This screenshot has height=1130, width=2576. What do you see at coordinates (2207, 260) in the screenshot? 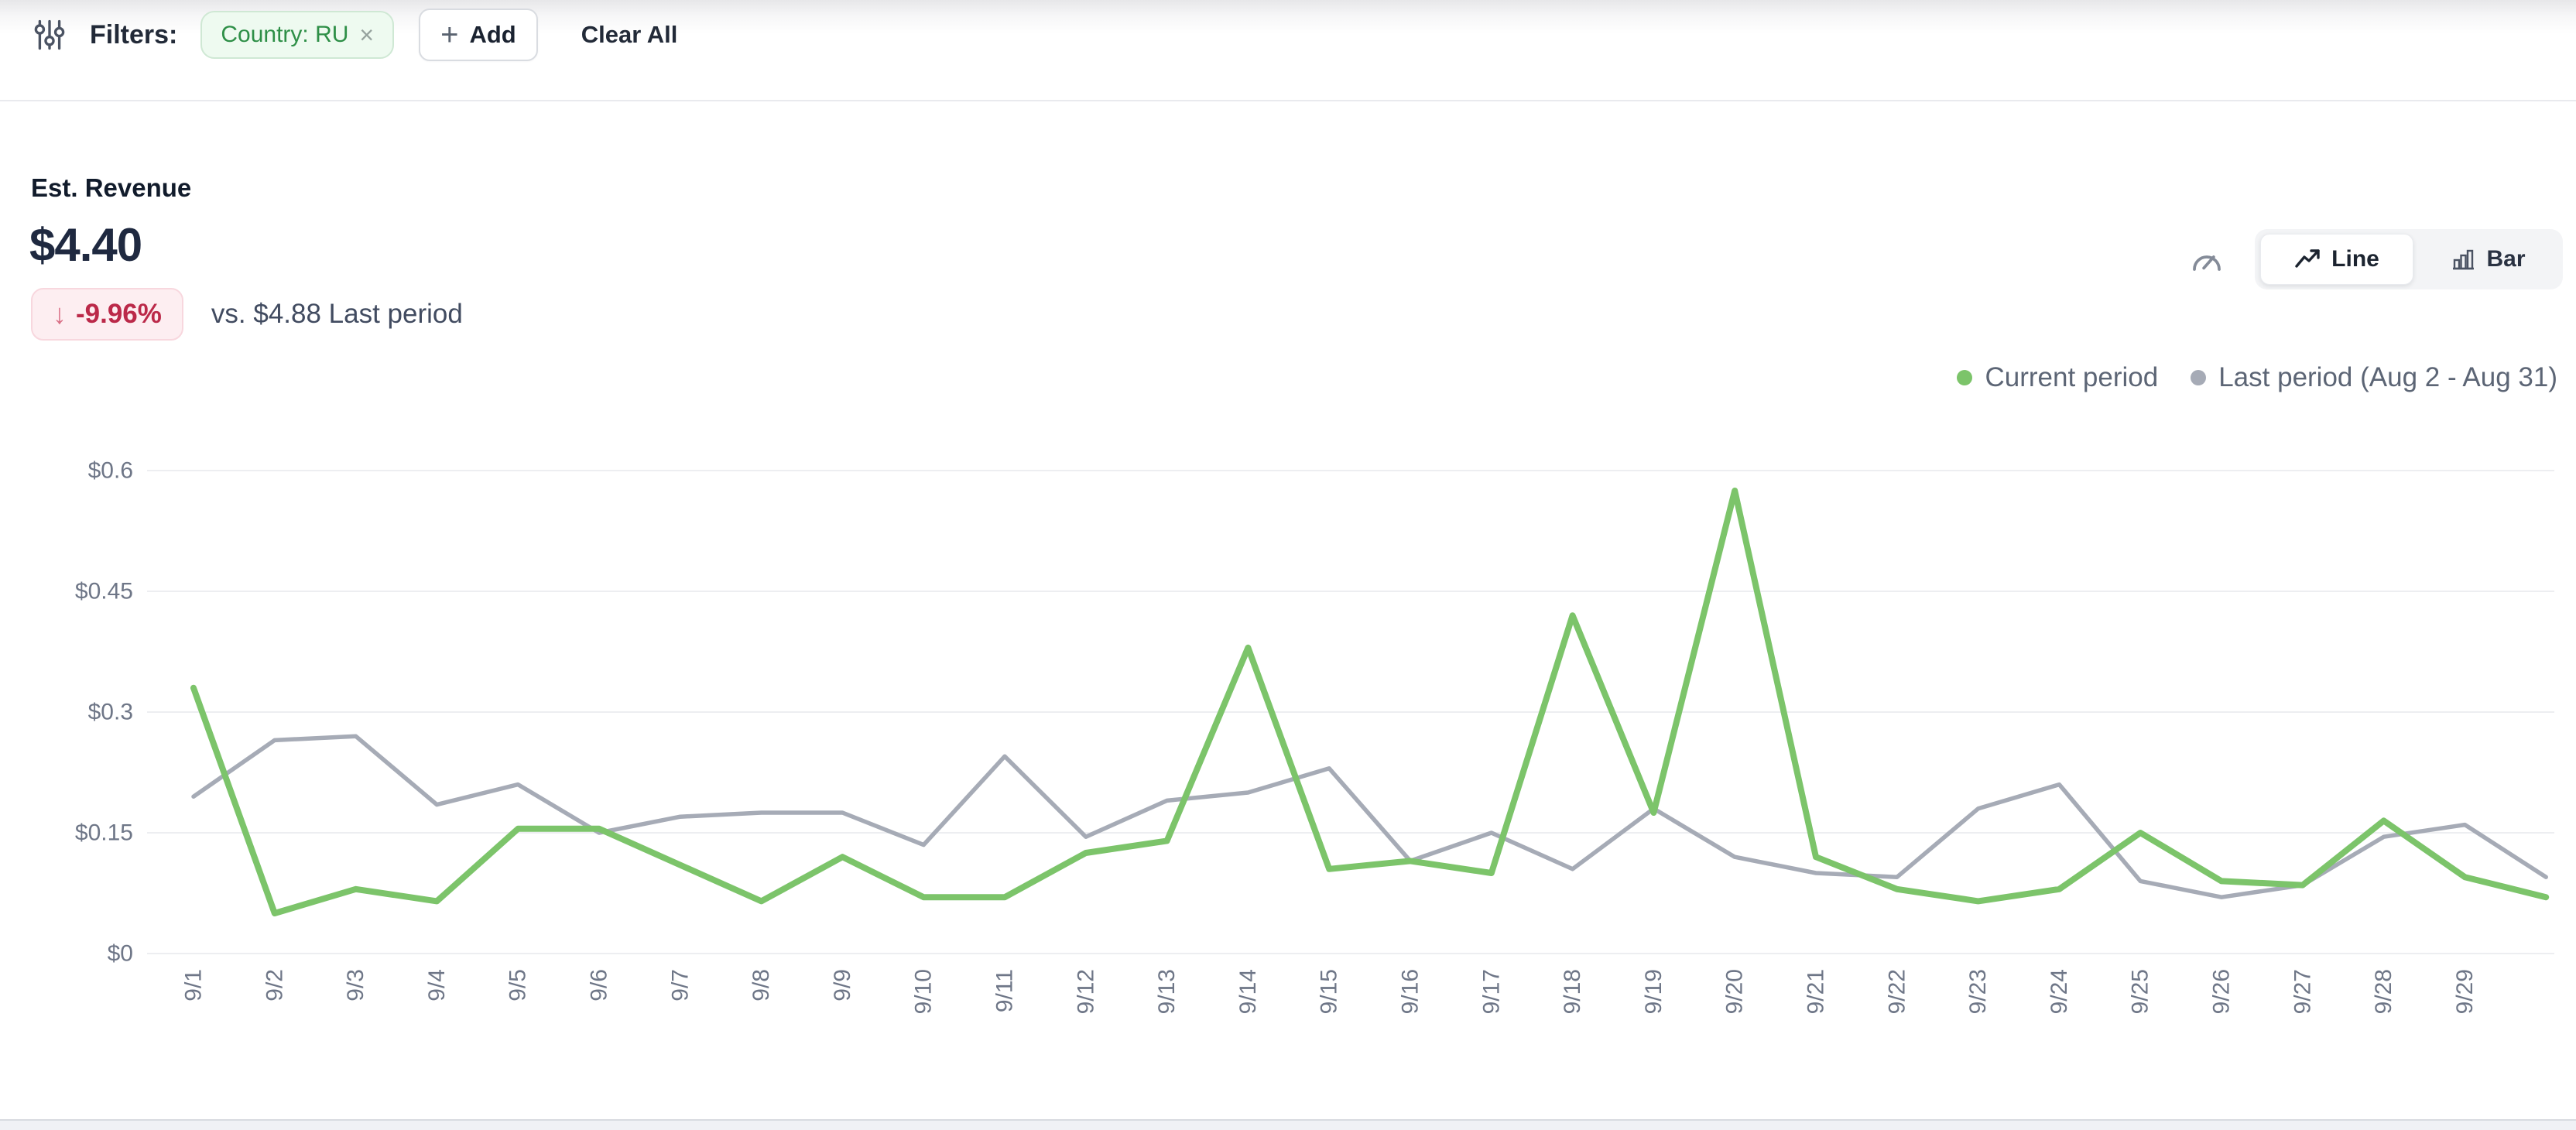
I see `gauge-icon` at bounding box center [2207, 260].